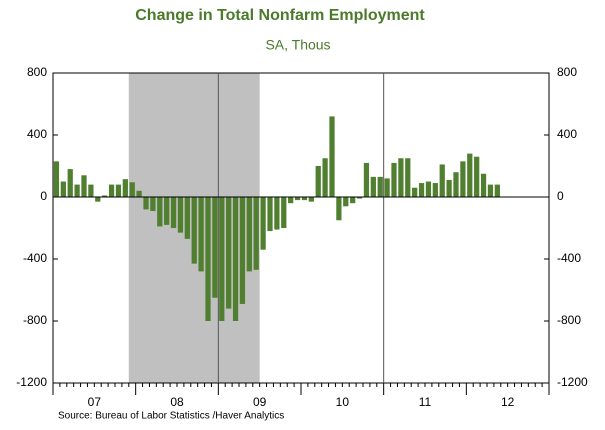  I want to click on chart-title: Change in Total Nonfarm Employment, so click(280, 15).